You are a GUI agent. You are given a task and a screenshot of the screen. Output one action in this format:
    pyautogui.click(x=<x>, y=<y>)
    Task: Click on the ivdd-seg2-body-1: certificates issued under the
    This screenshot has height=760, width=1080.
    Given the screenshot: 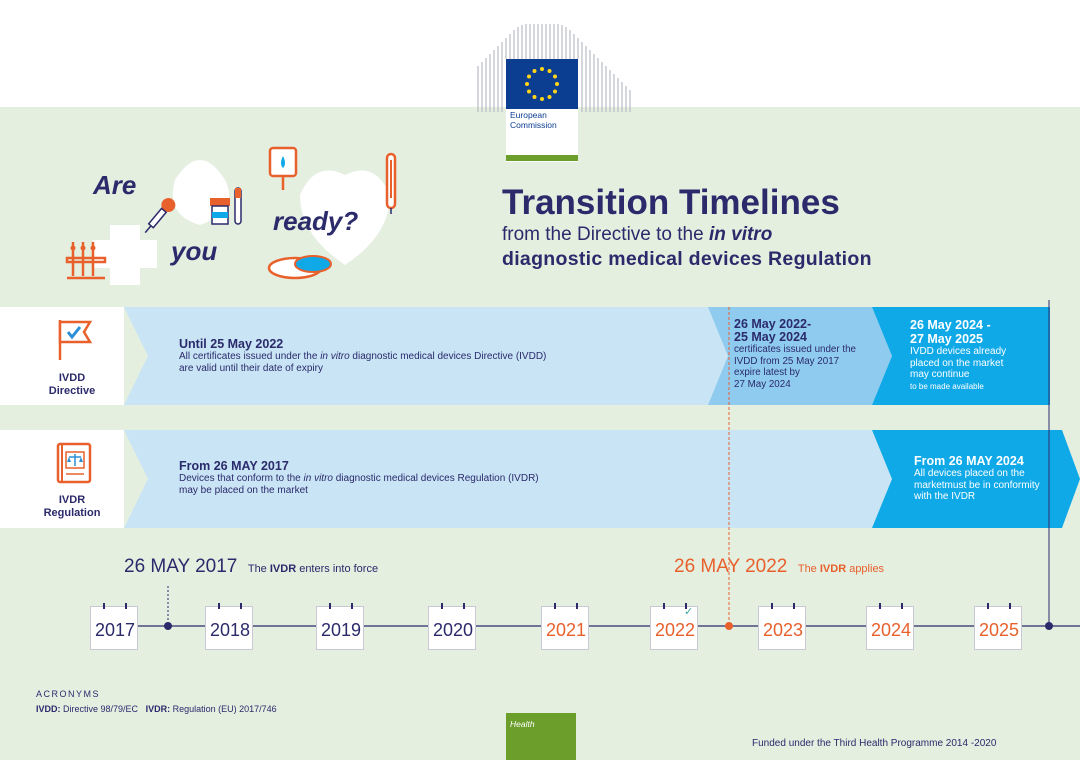 What is the action you would take?
    pyautogui.click(x=795, y=349)
    